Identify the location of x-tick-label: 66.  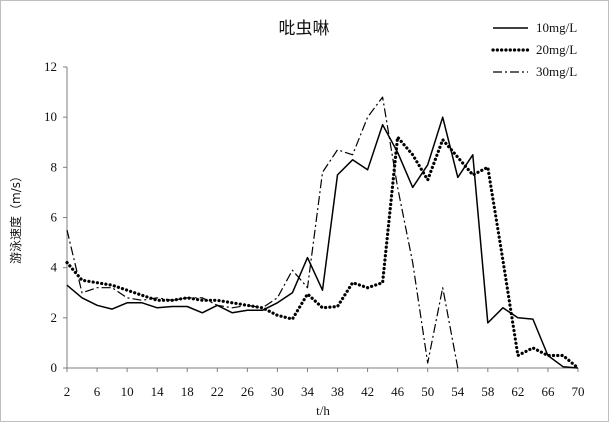
(548, 391).